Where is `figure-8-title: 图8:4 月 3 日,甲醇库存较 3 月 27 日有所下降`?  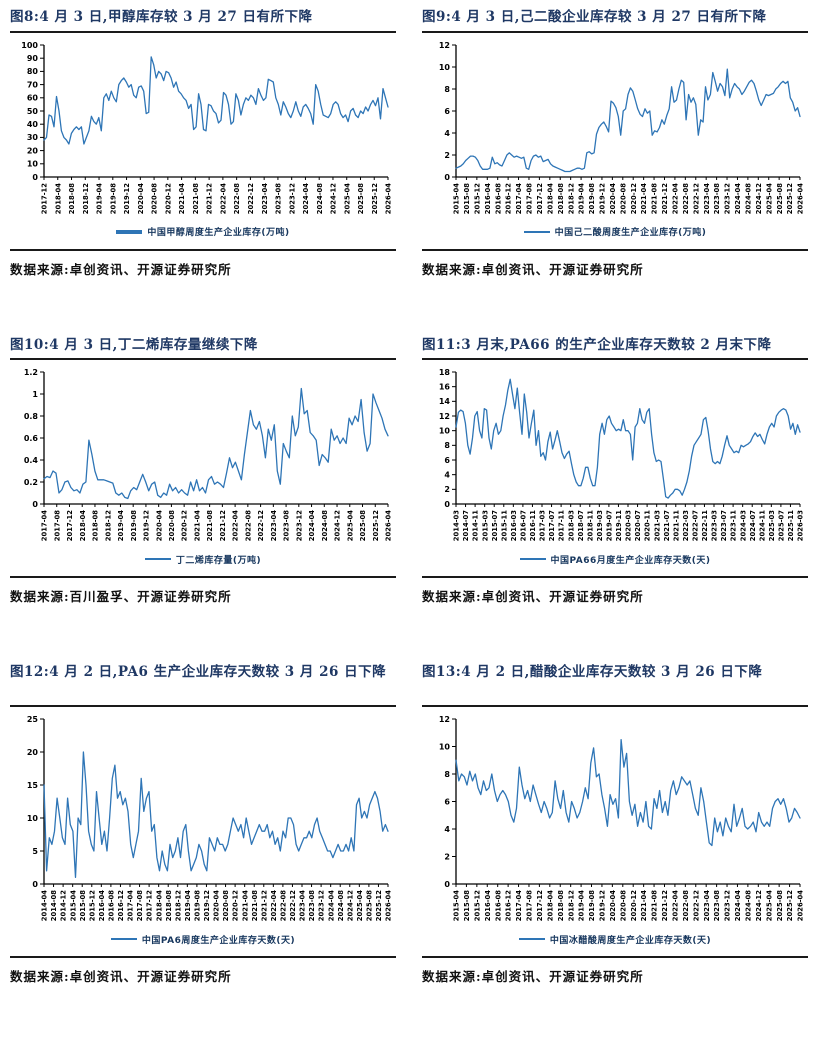 figure-8-title: 图8:4 月 3 日,甲醇库存较 3 月 27 日有所下降 is located at coordinates (203, 20).